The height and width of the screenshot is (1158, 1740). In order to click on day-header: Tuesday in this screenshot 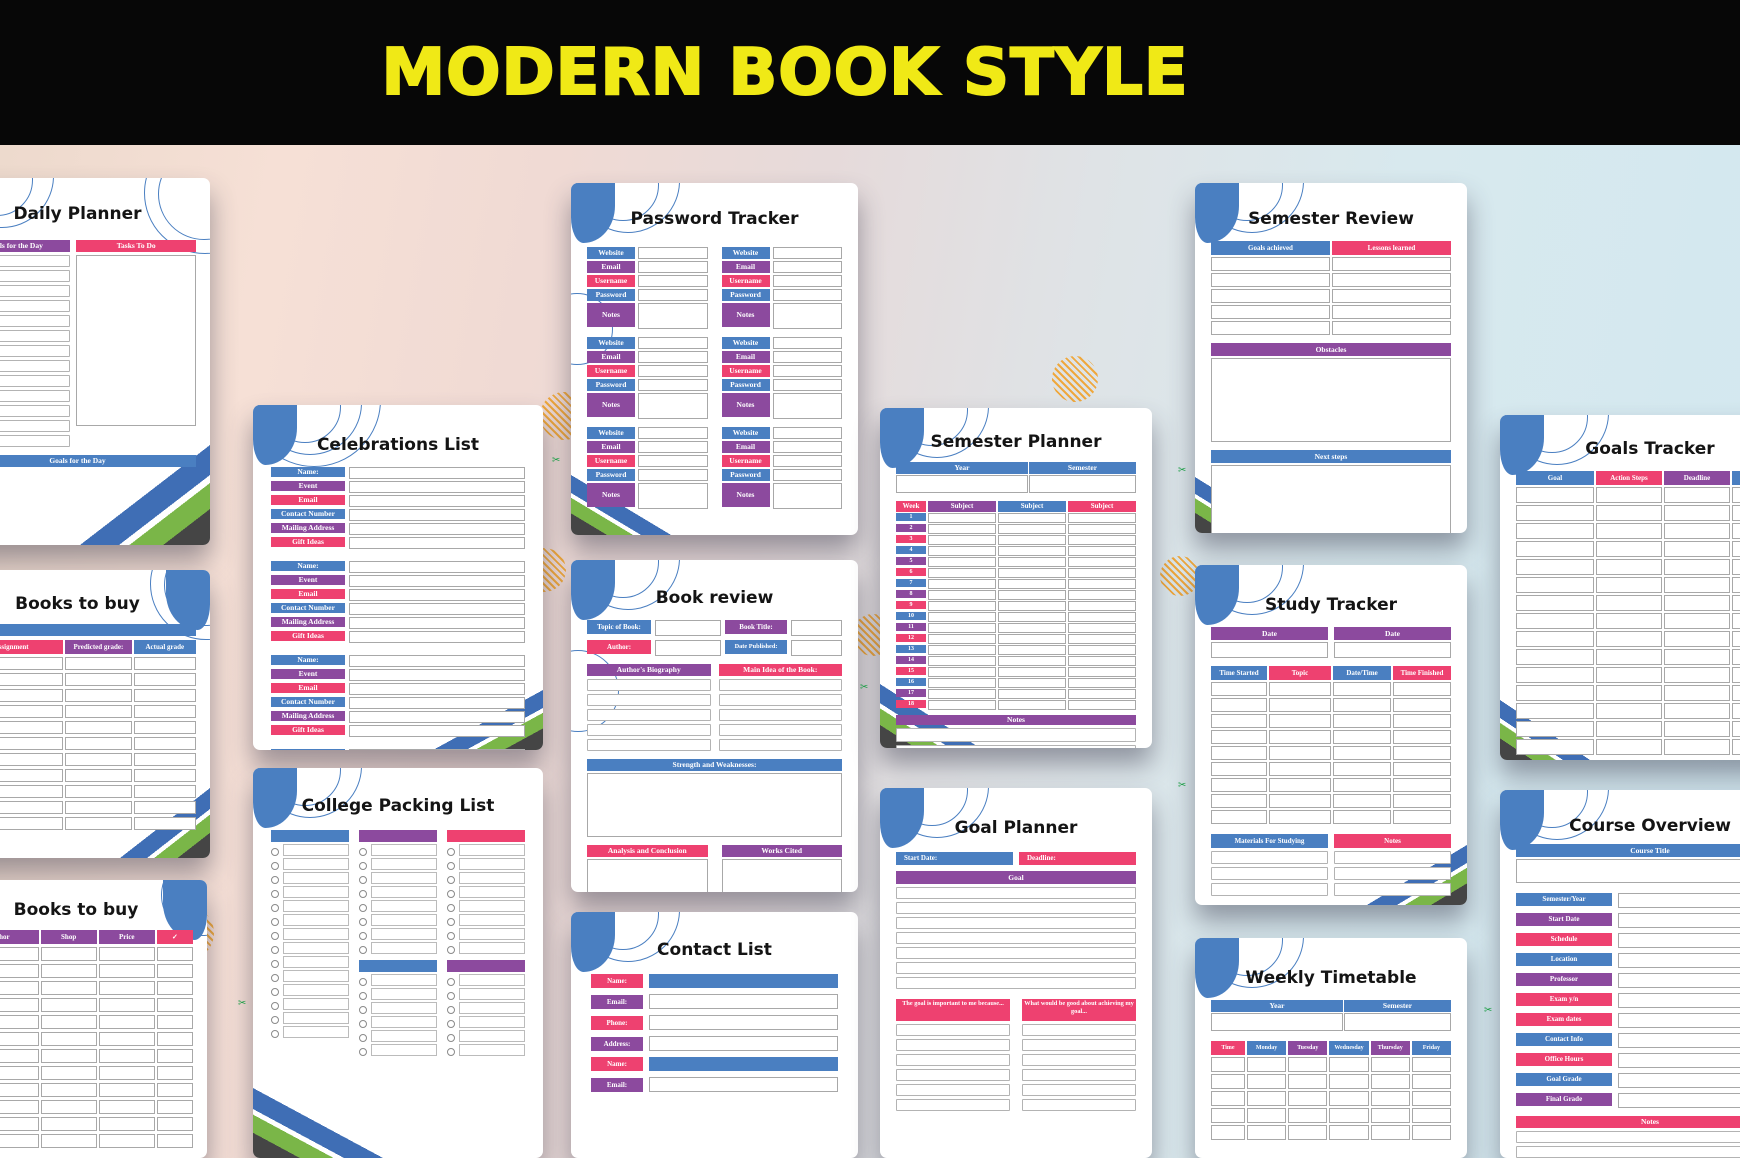, I will do `click(1308, 1048)`.